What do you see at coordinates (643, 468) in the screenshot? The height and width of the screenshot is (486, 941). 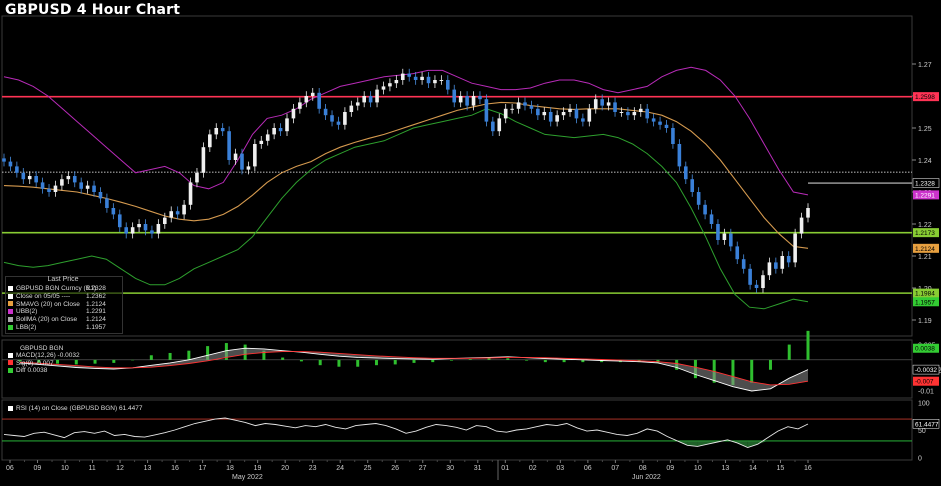 I see `x-axis-label: 08` at bounding box center [643, 468].